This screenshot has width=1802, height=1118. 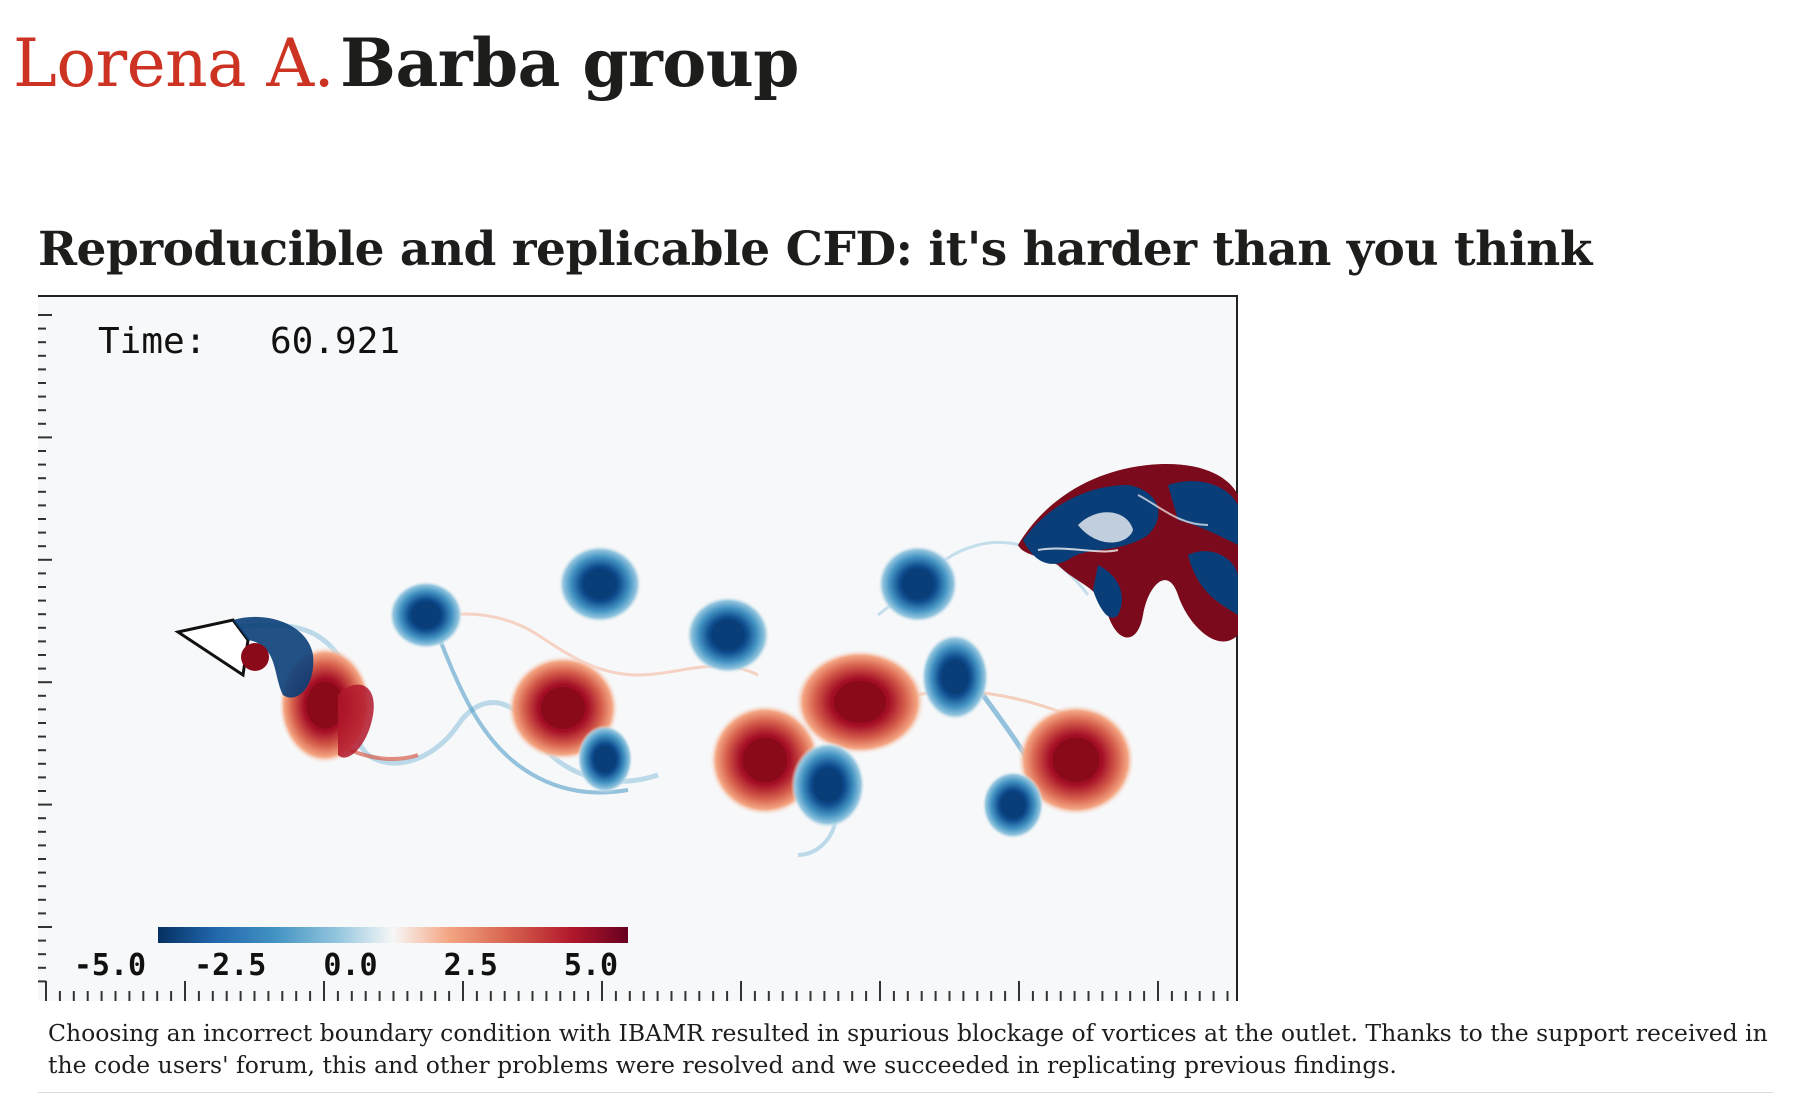 I want to click on left-axis-ticks, so click(x=45, y=648).